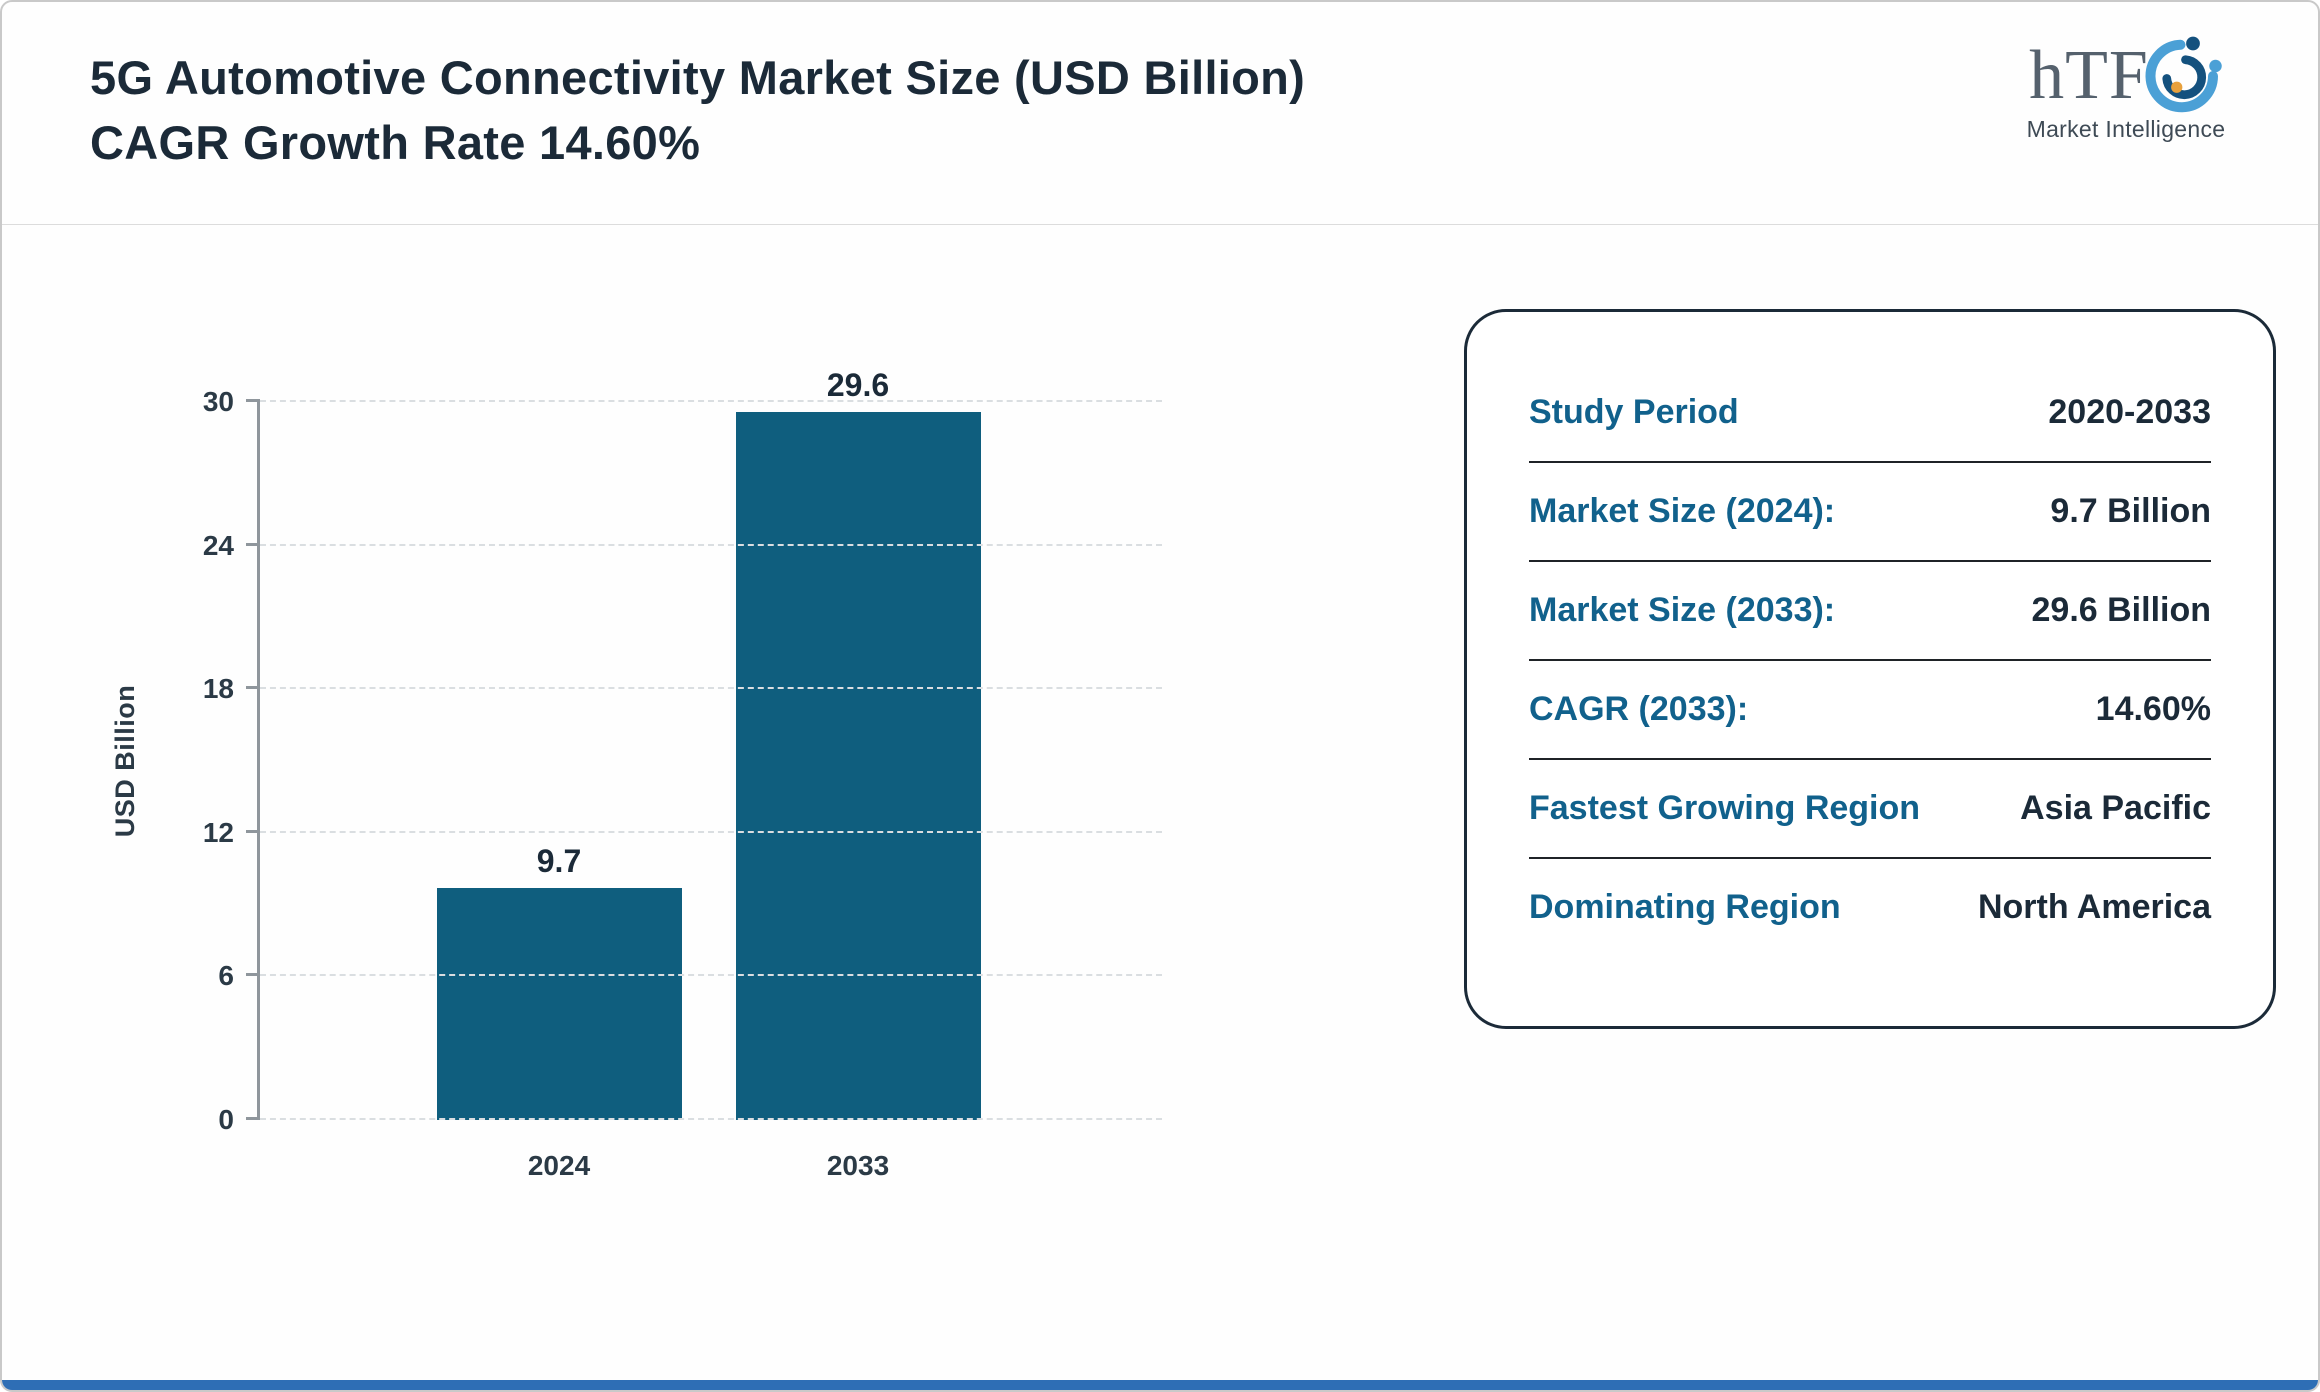 The image size is (2320, 1392). What do you see at coordinates (2130, 511) in the screenshot?
I see `info-row-value: 9.7 Billion` at bounding box center [2130, 511].